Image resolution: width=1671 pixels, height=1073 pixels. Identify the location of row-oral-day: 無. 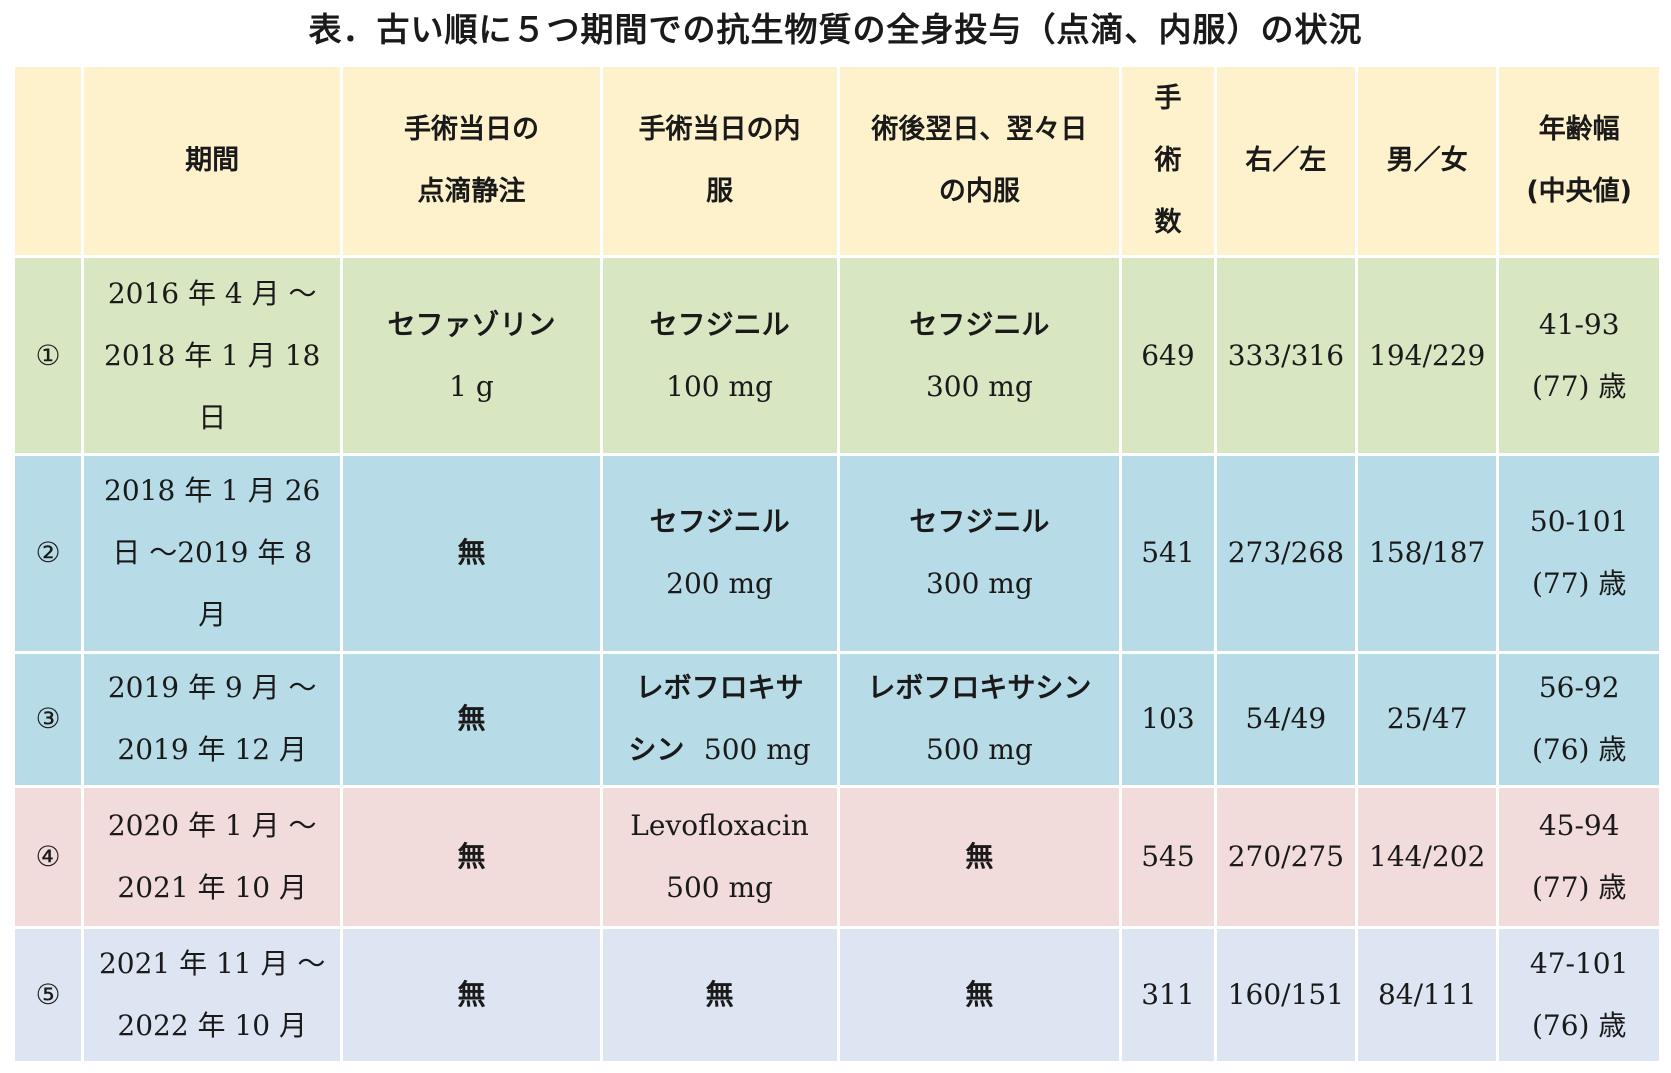
(719, 995).